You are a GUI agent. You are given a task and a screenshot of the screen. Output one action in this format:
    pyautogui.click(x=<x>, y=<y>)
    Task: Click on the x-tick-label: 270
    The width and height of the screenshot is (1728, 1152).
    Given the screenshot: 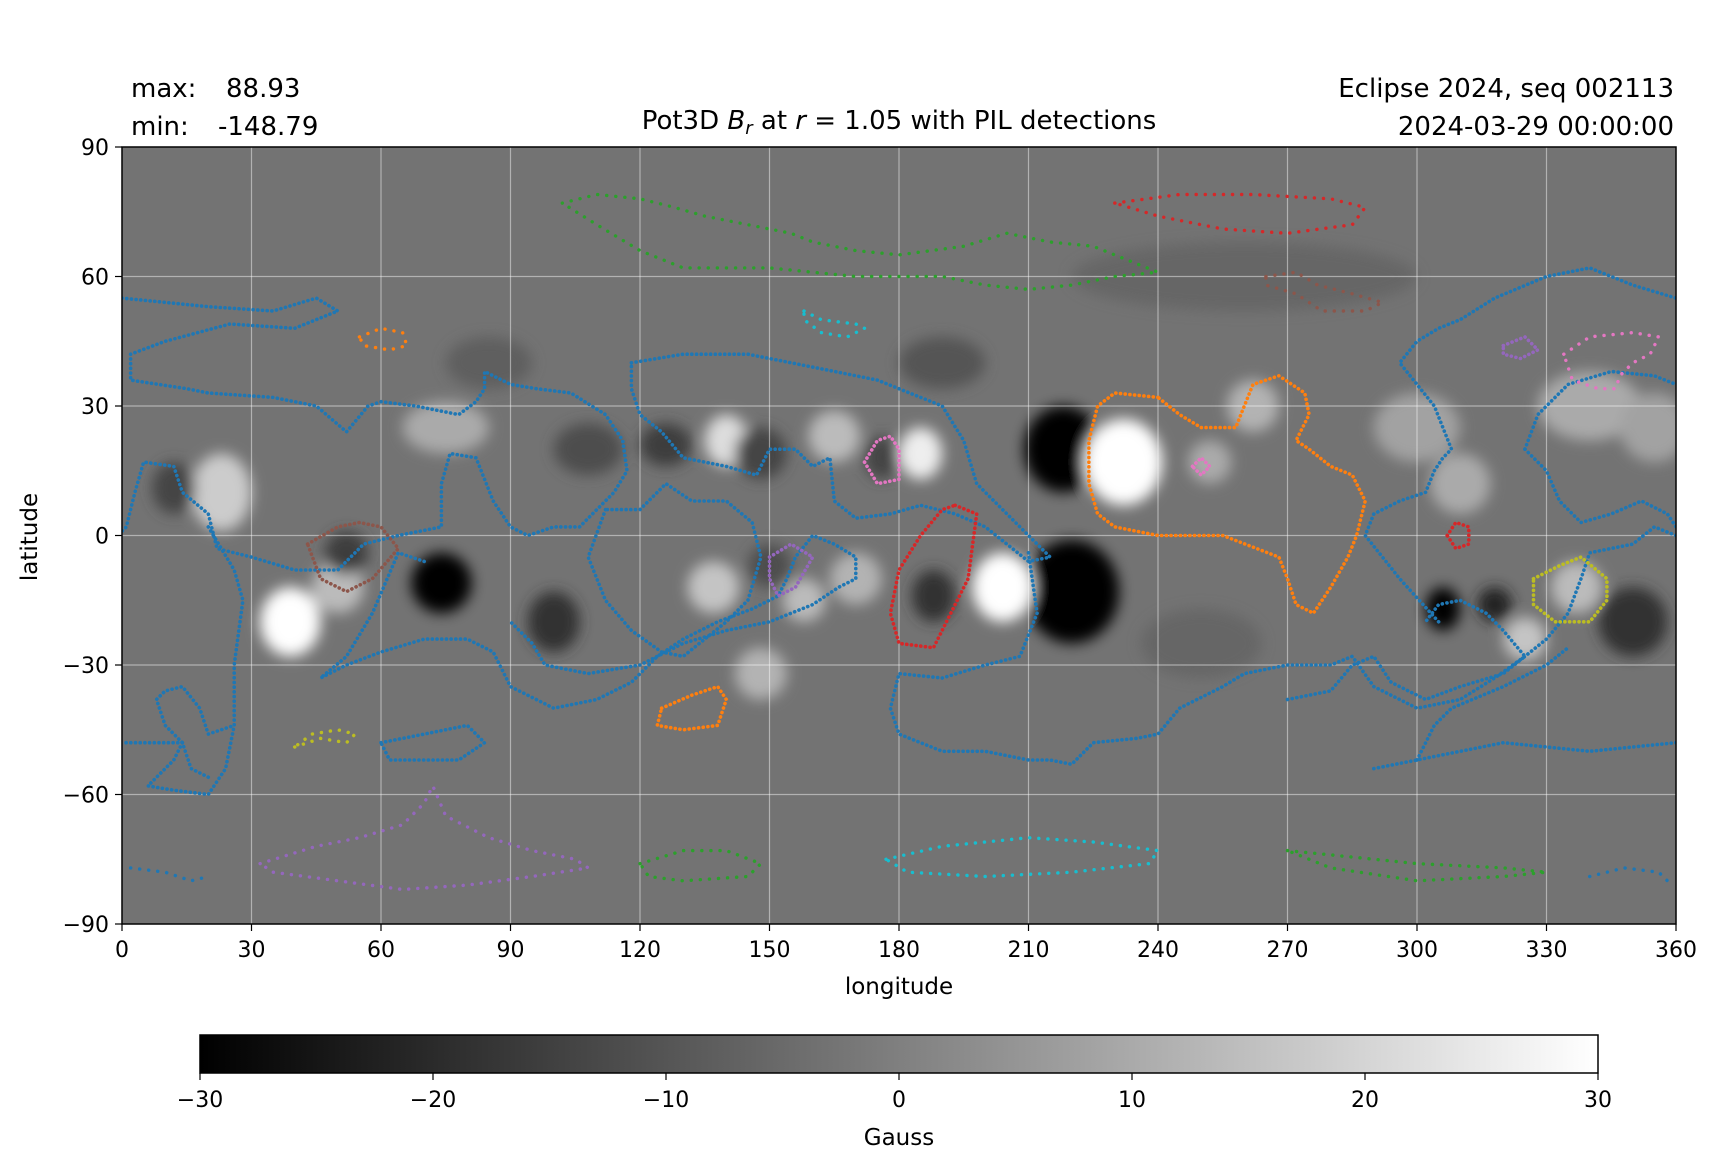 What is the action you would take?
    pyautogui.click(x=1288, y=950)
    